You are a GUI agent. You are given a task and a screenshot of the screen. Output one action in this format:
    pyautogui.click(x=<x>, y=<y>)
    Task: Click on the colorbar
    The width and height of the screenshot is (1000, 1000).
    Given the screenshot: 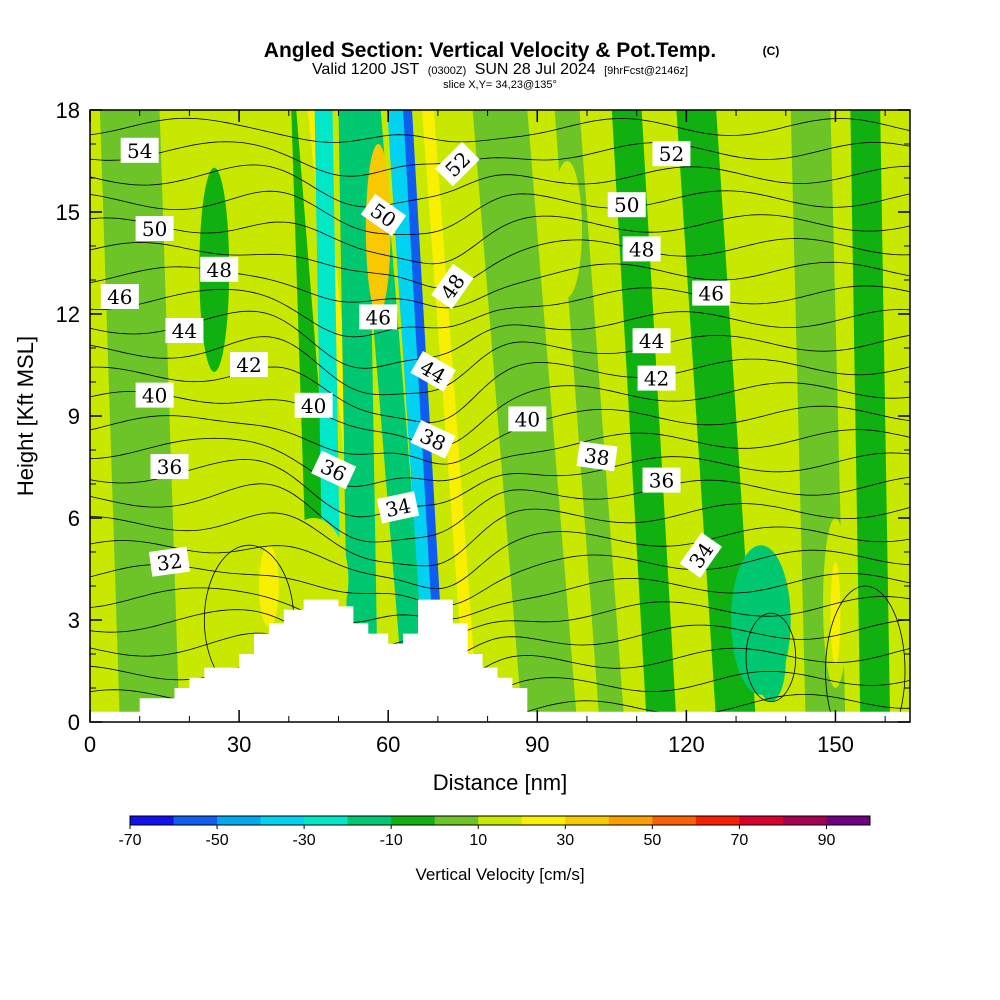 What is the action you would take?
    pyautogui.click(x=500, y=822)
    